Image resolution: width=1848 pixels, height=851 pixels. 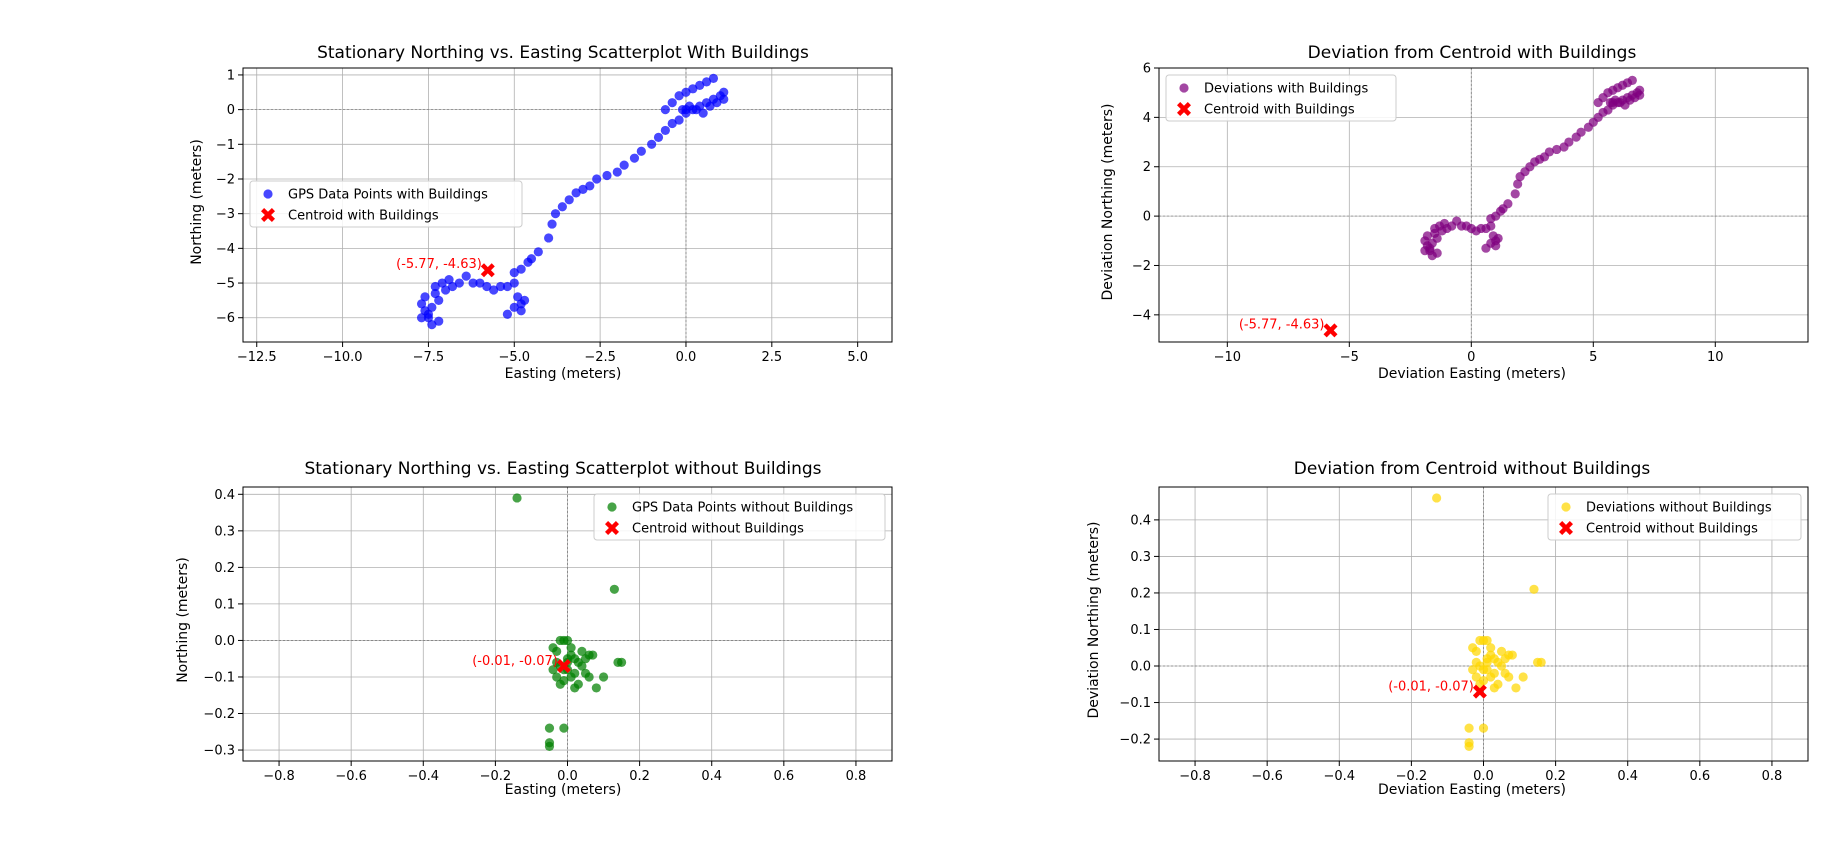 I want to click on y-tick-label: 0.4, so click(x=224, y=495).